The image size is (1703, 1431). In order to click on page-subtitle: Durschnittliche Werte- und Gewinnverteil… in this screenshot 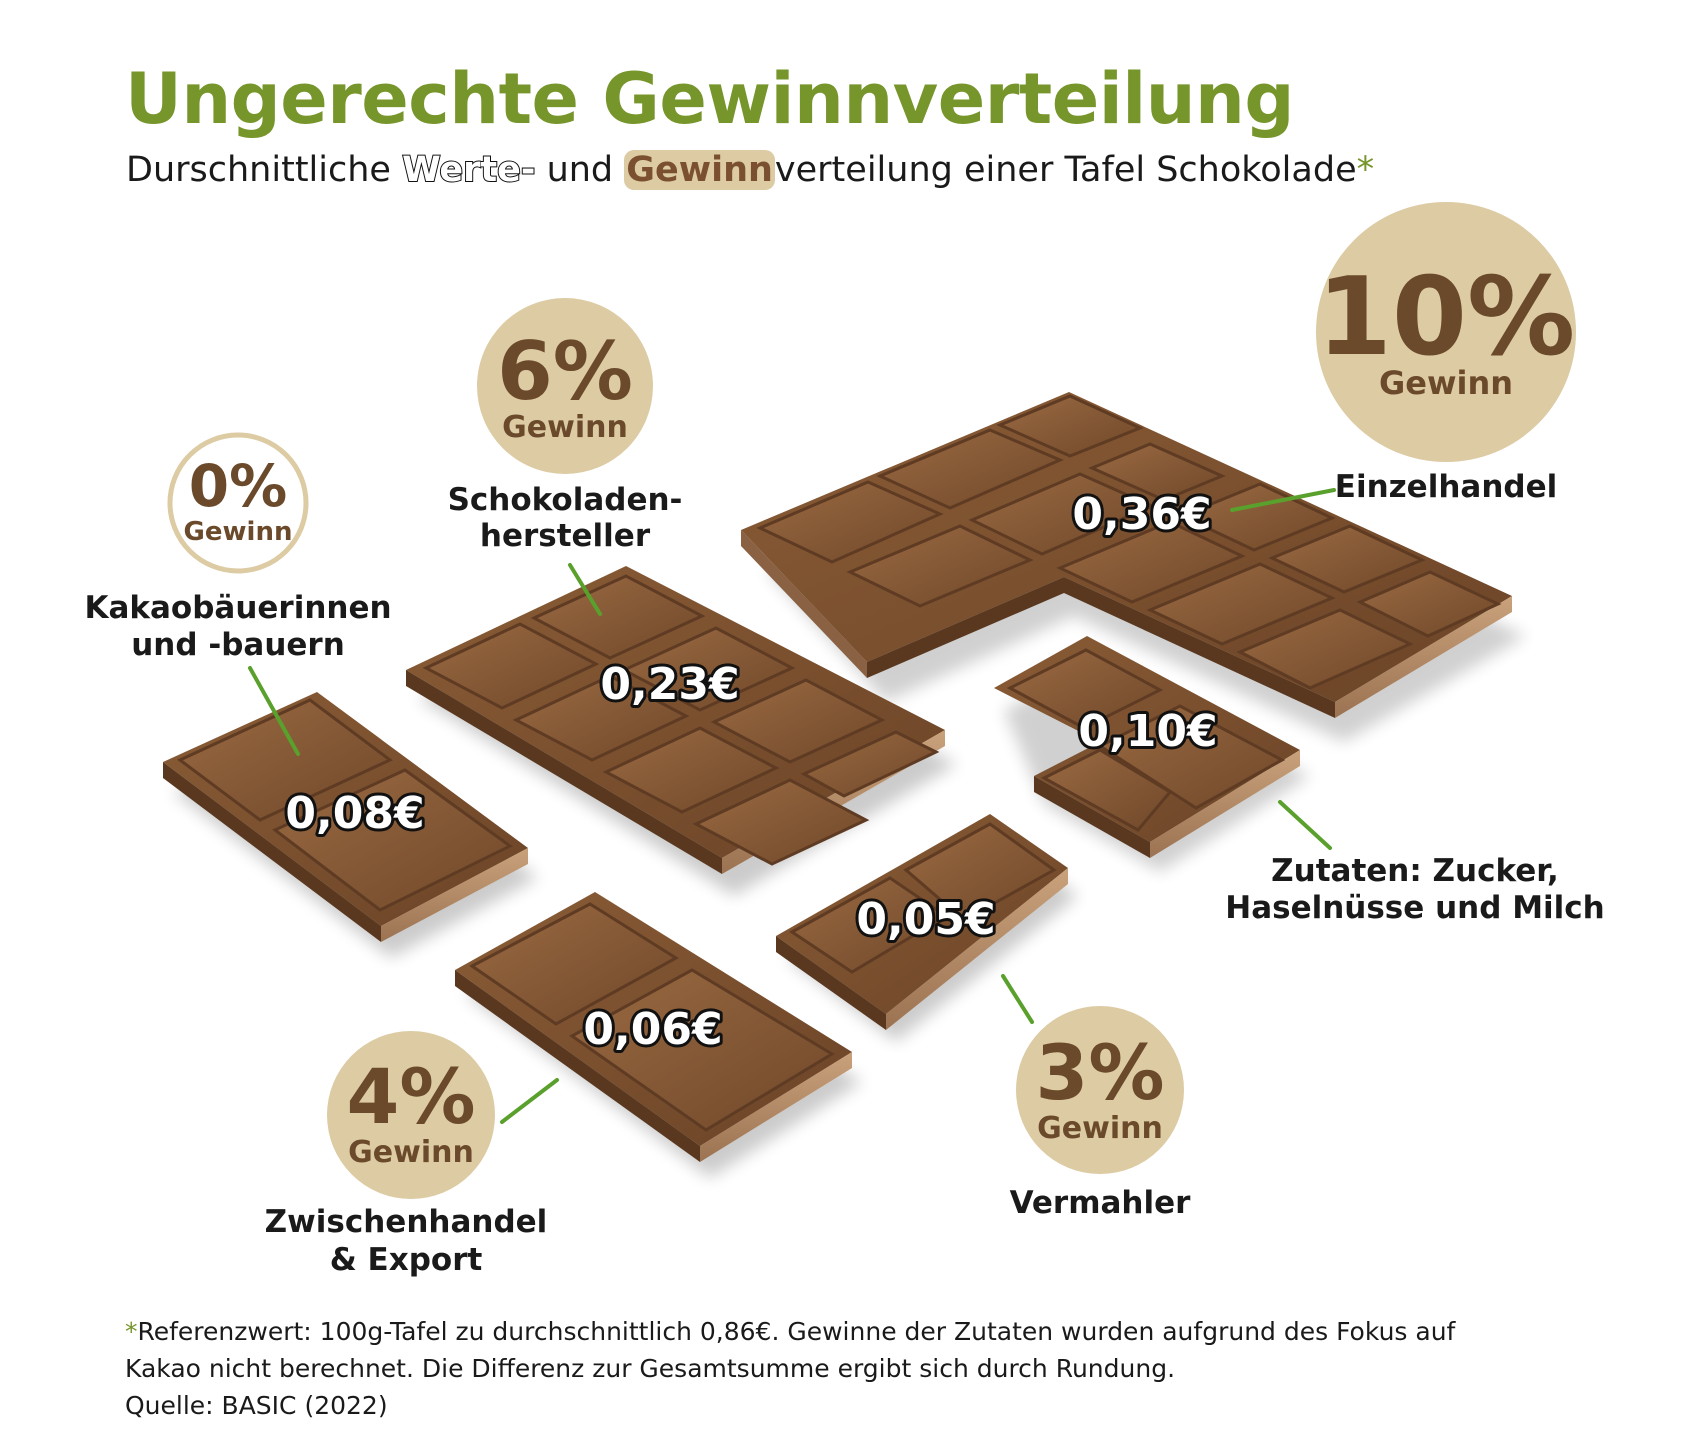, I will do `click(750, 170)`.